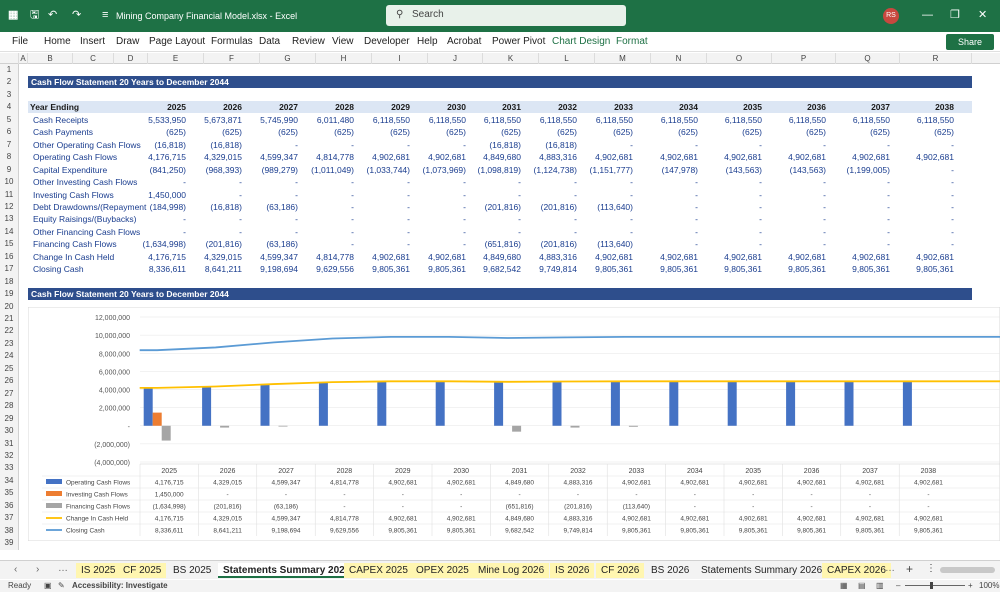 The image size is (1000, 592). What do you see at coordinates (856, 570) in the screenshot?
I see `sheet-tab: CAPEX 2026` at bounding box center [856, 570].